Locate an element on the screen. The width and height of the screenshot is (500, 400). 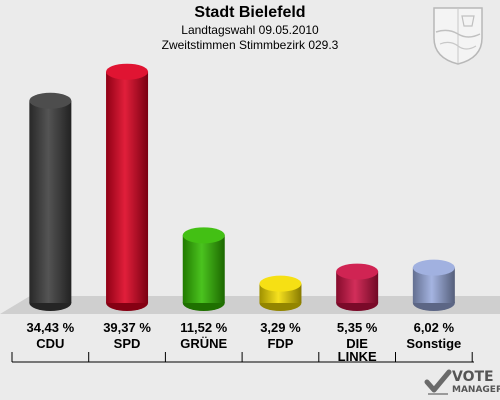
value-label-spd: 39,37 % is located at coordinates (127, 327).